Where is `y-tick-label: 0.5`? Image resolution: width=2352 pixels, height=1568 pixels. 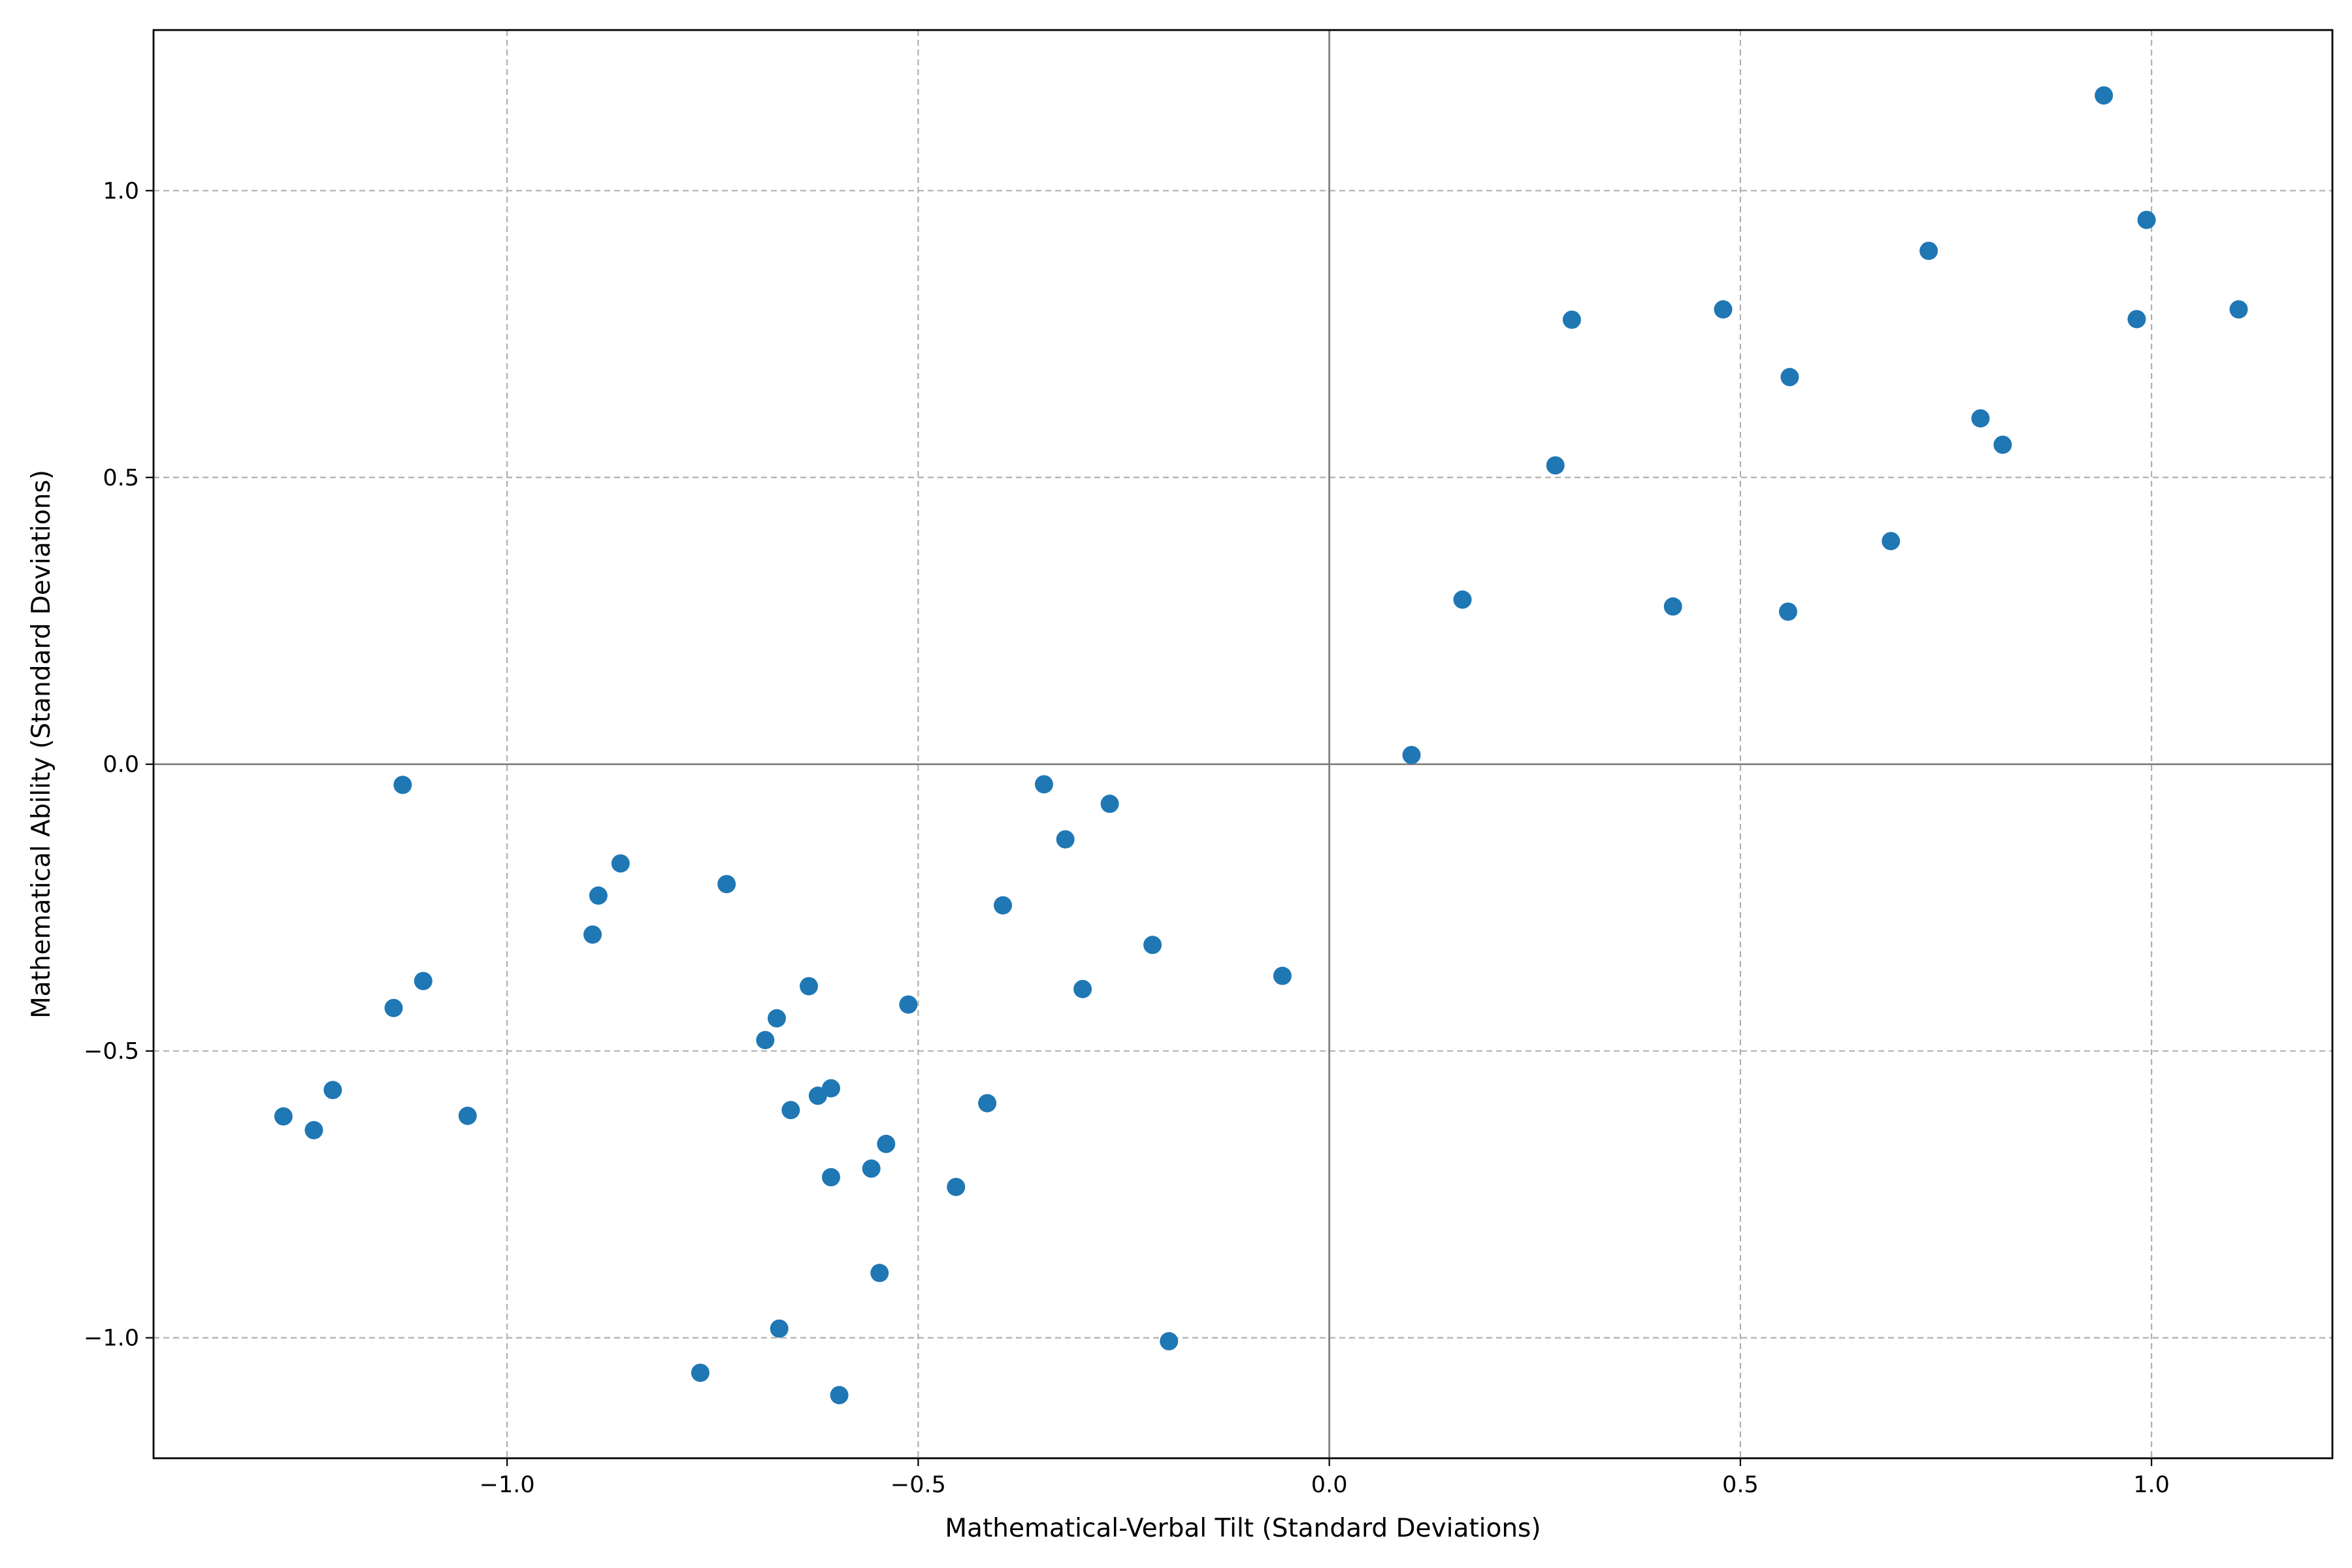
y-tick-label: 0.5 is located at coordinates (121, 478).